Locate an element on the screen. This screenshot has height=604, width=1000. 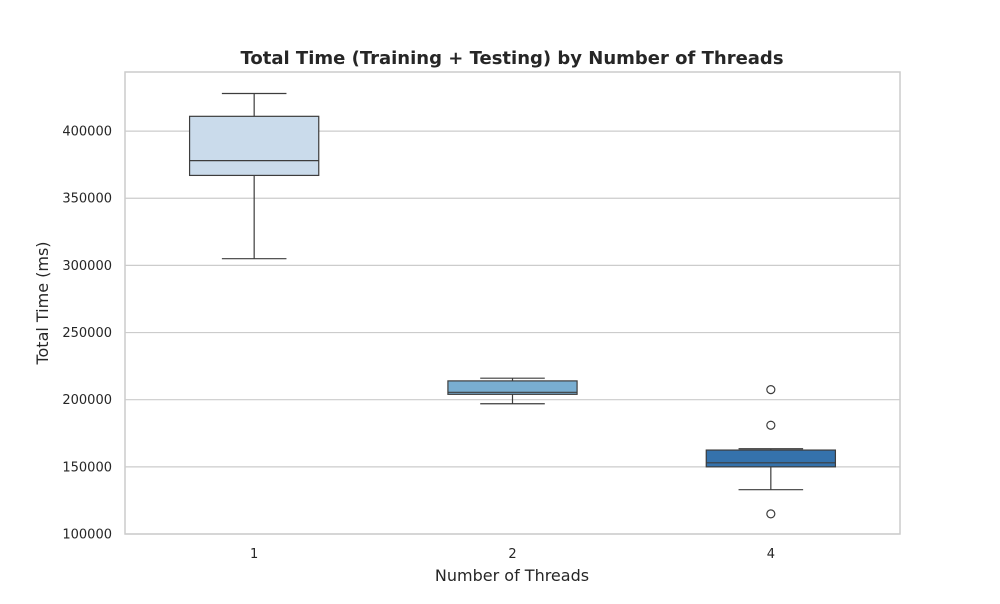
x-tick-label: 1 is located at coordinates (254, 554).